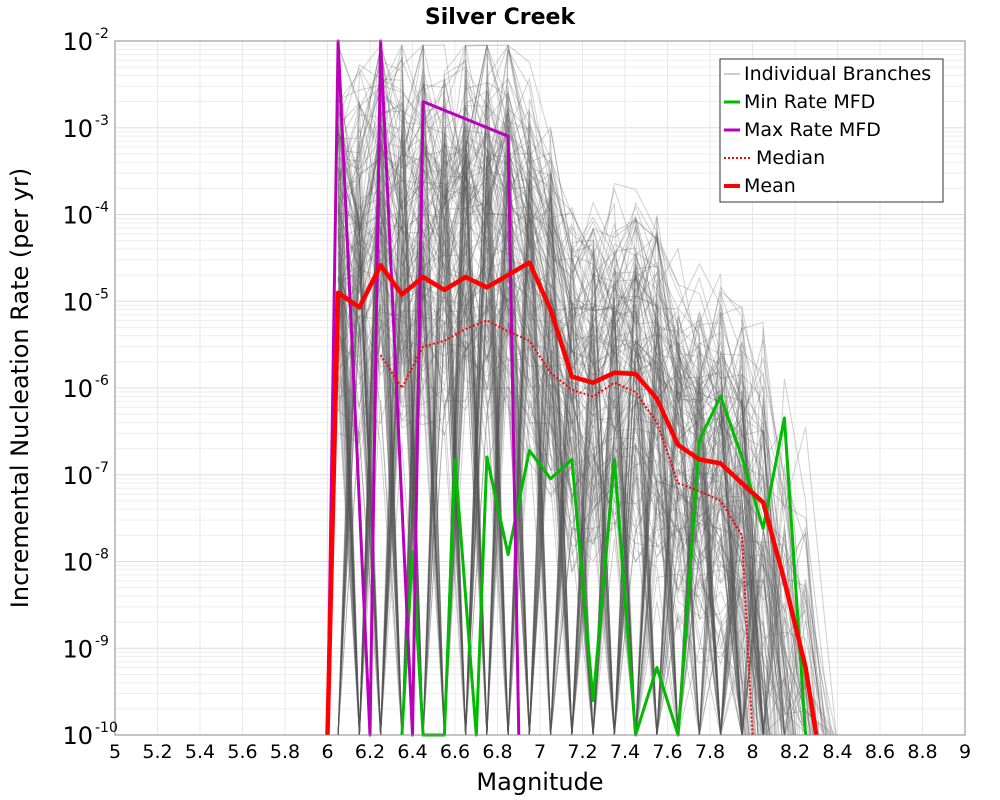 This screenshot has height=800, width=1000. Describe the element at coordinates (102, 208) in the screenshot. I see `y-tick-exponent: -4` at that location.